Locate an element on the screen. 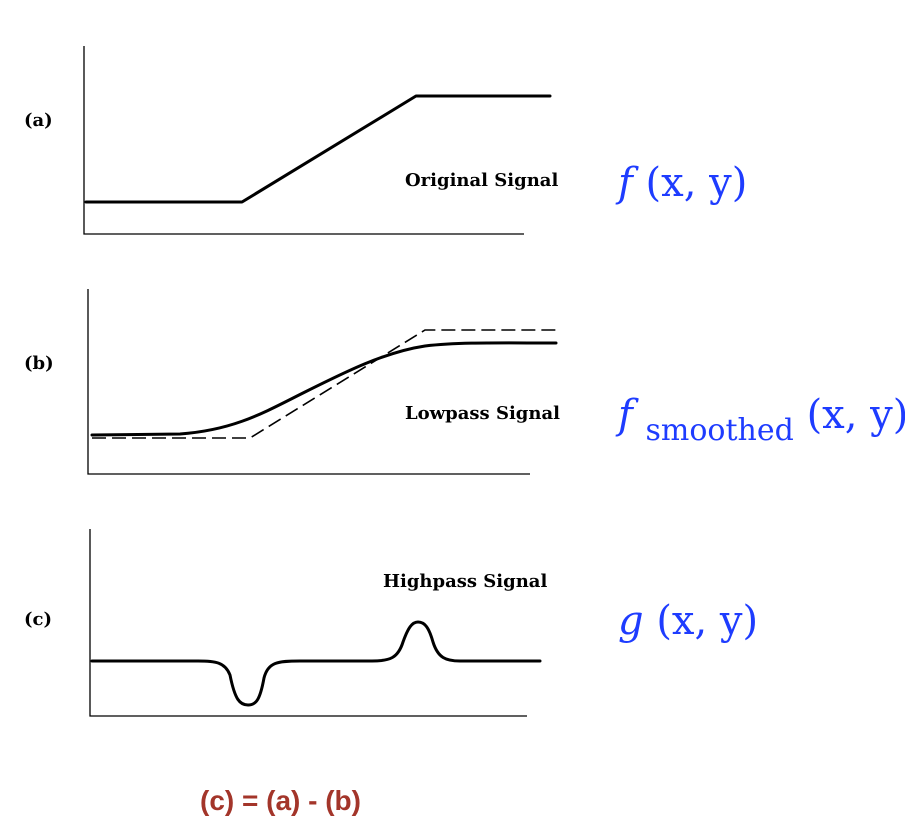  panel-a-math: f (x, y) is located at coordinates (681, 183).